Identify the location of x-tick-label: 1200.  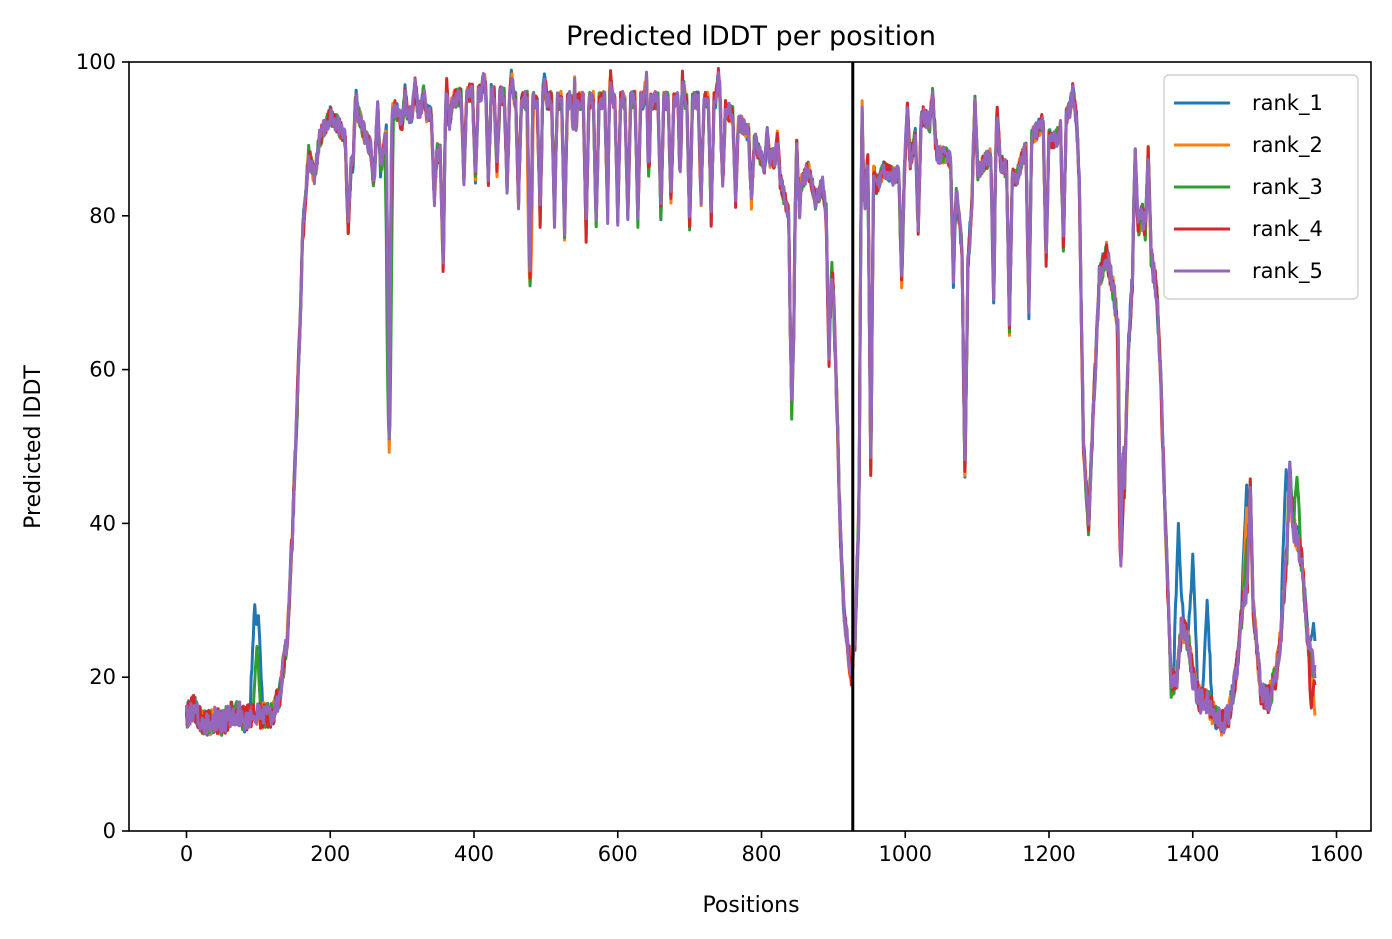
(1048, 854).